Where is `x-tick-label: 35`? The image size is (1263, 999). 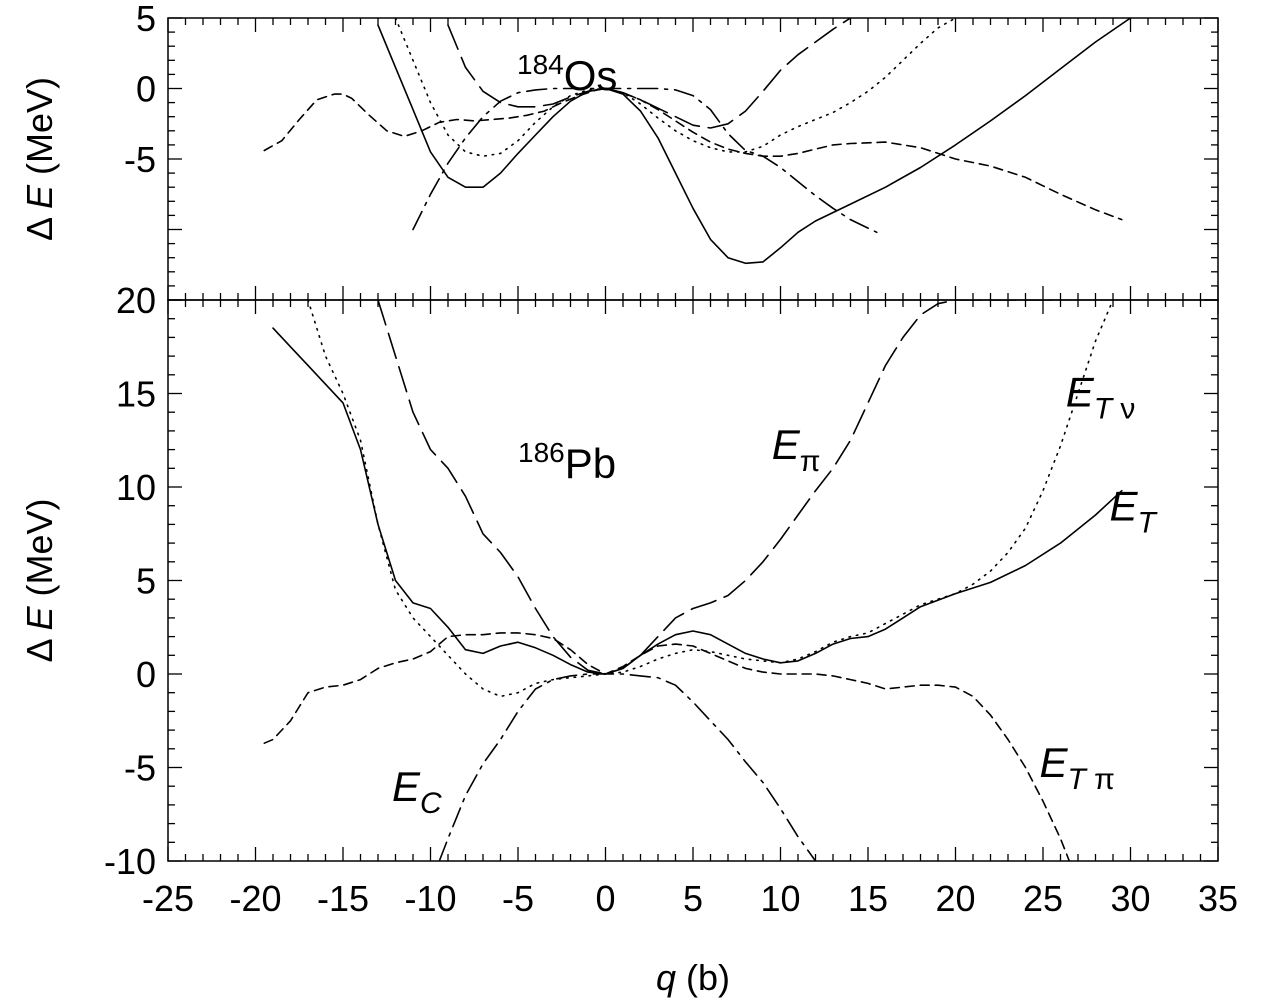
x-tick-label: 35 is located at coordinates (1218, 898).